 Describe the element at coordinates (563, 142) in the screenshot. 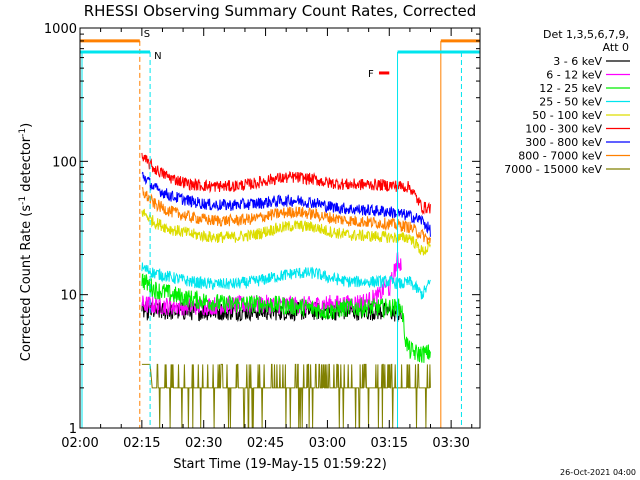

I see `legend-label-6: 300 - 800 keV` at that location.